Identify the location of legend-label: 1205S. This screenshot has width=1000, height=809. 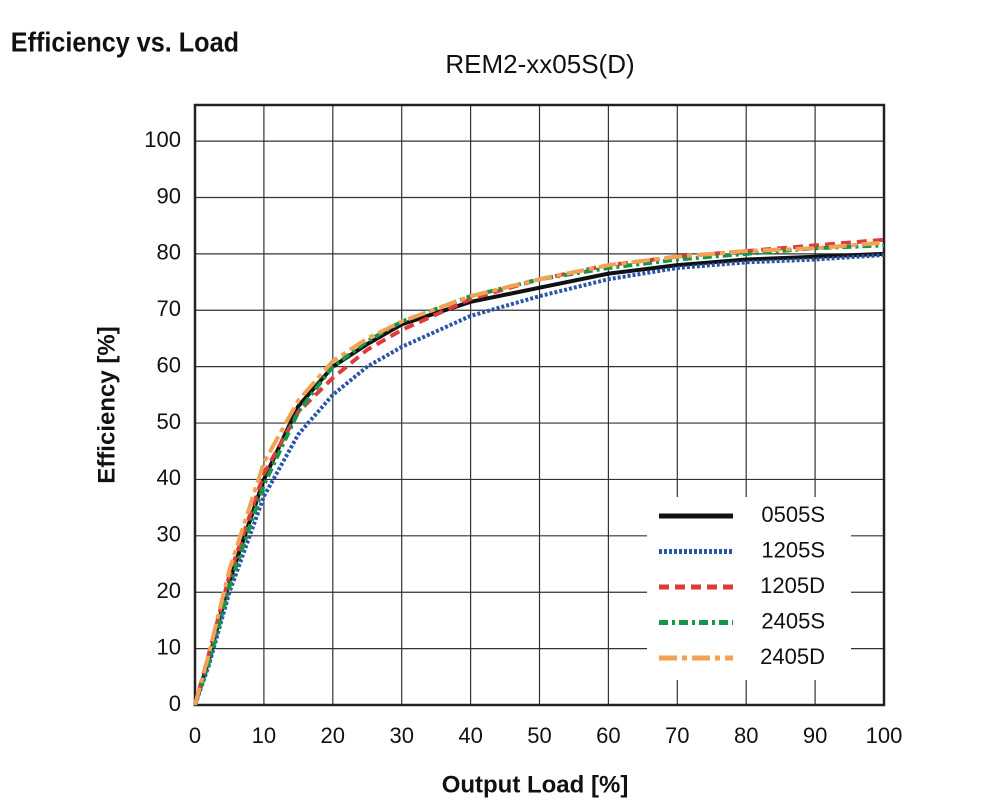
(793, 549).